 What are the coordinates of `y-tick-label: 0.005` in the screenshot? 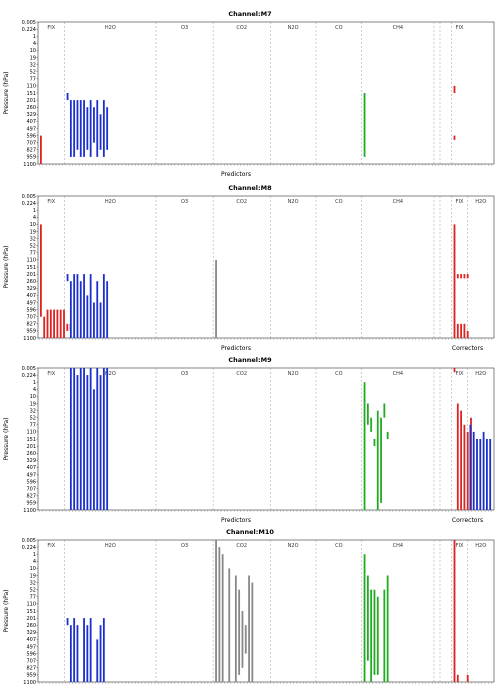 It's located at (29, 369).